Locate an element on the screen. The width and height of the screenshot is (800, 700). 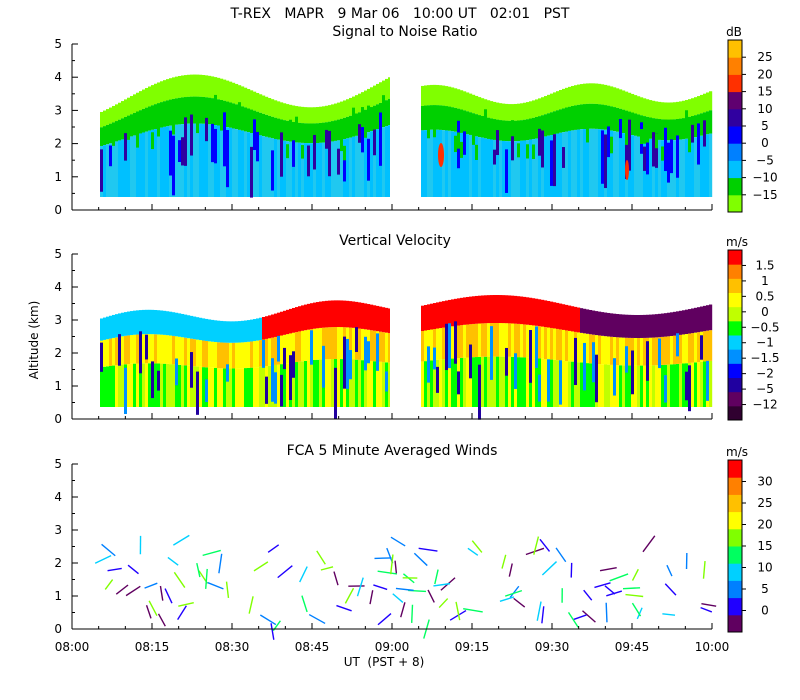
colorbar-label: 20 is located at coordinates (764, 74).